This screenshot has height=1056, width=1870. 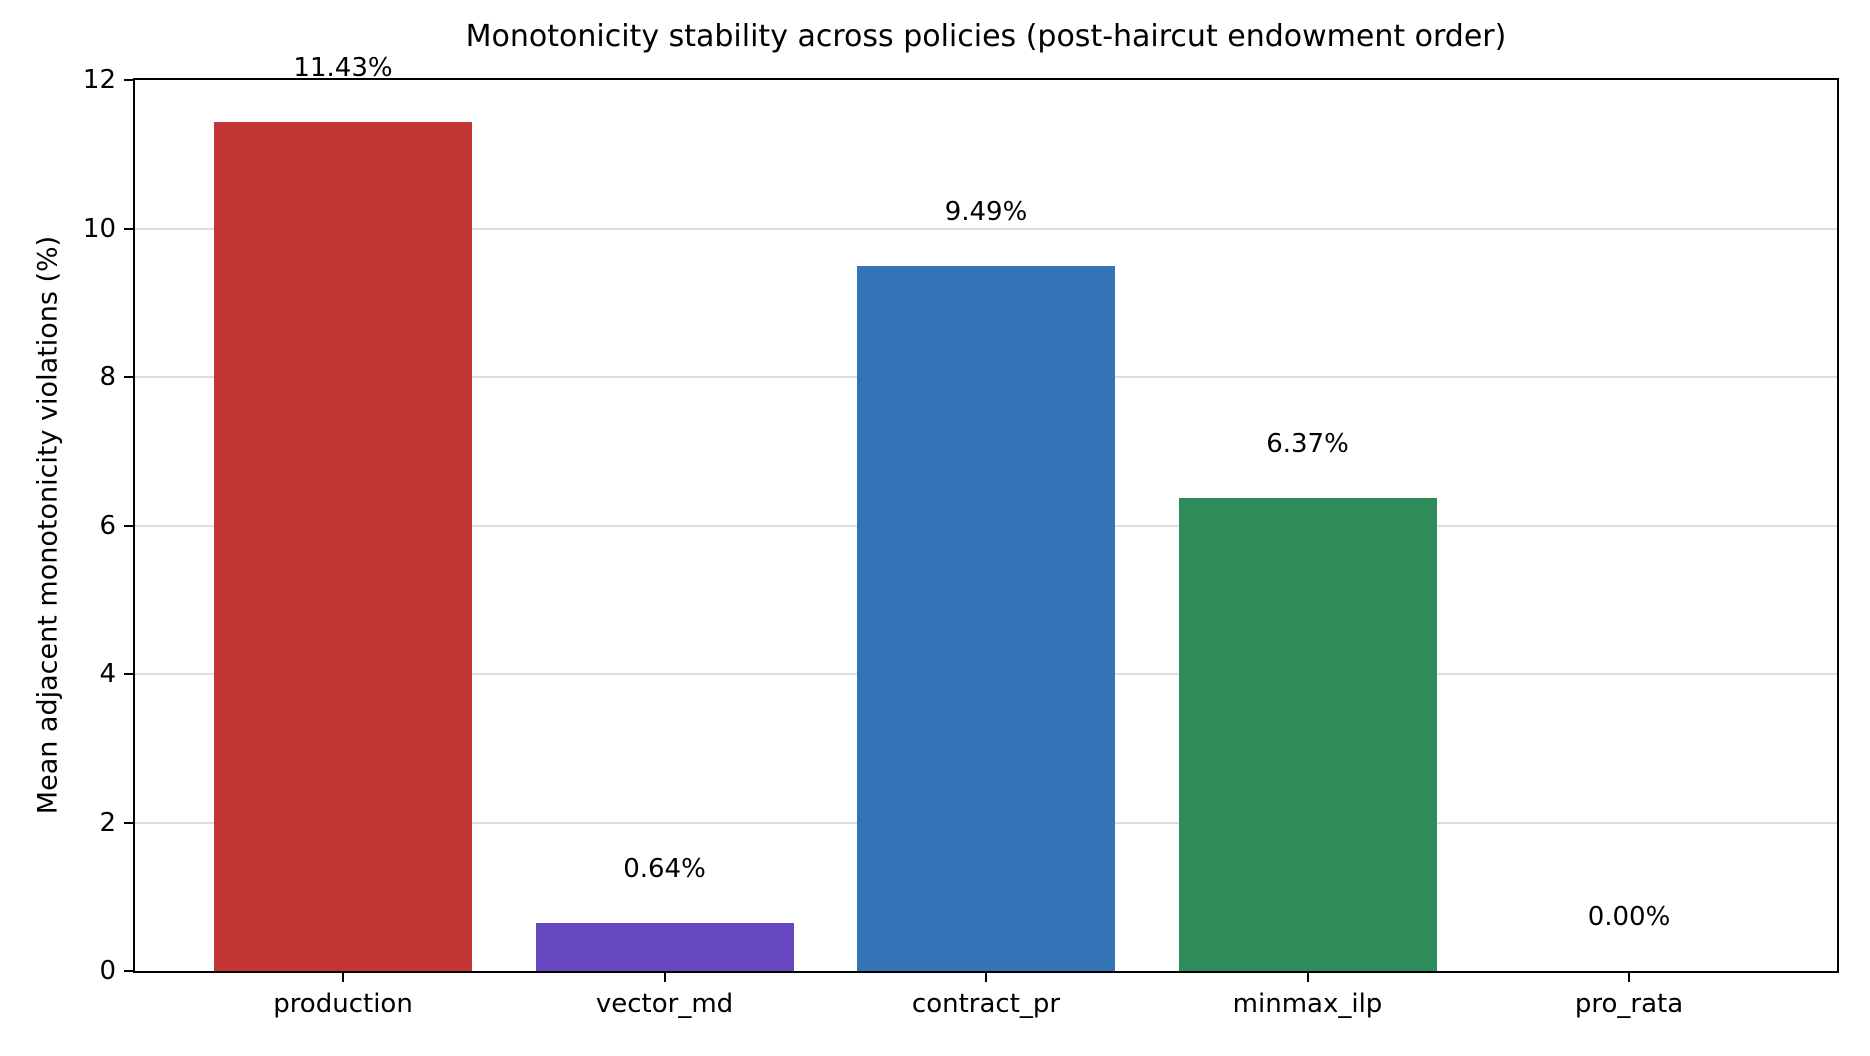 What do you see at coordinates (343, 1004) in the screenshot?
I see `x-tick-label-production: production` at bounding box center [343, 1004].